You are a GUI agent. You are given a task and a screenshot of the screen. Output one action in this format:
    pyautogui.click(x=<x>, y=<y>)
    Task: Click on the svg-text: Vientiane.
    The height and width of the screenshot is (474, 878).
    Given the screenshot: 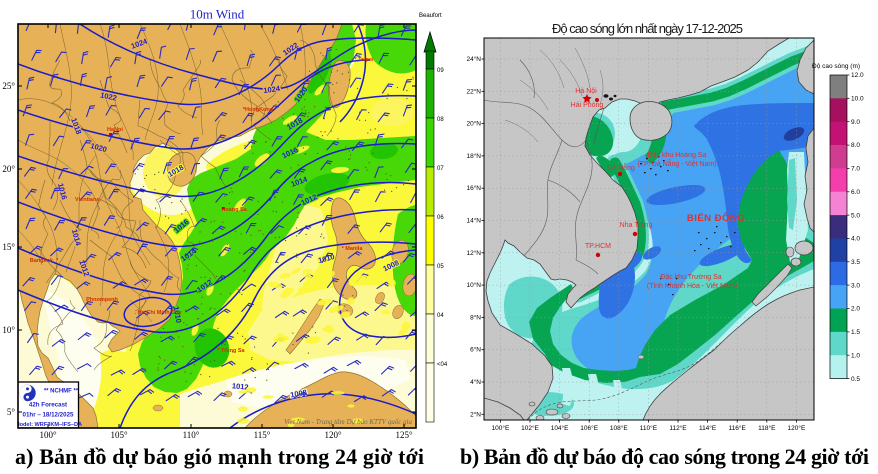 What is the action you would take?
    pyautogui.click(x=88, y=200)
    